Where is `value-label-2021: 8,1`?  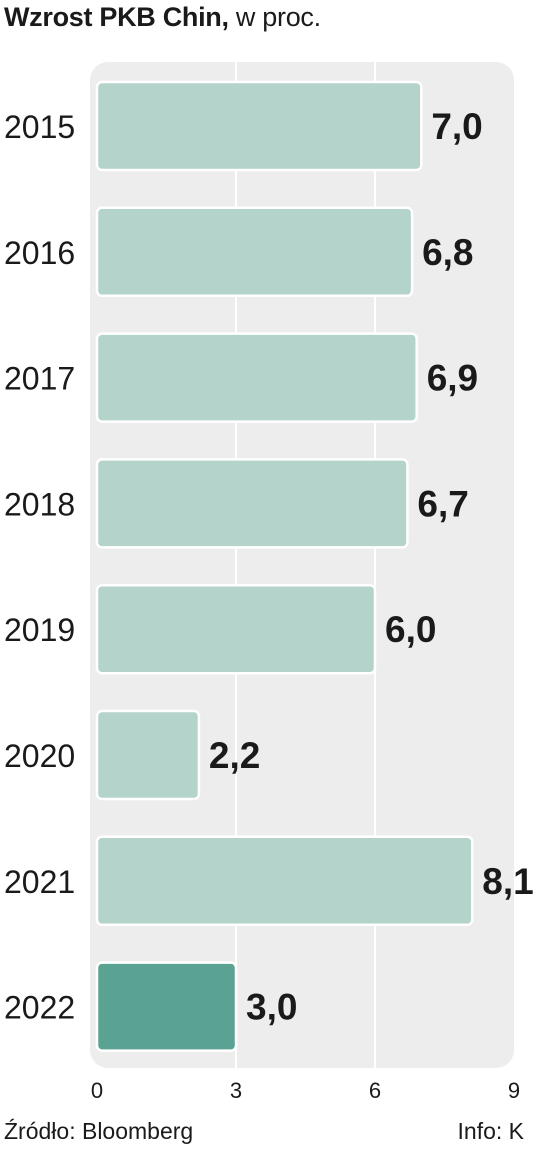
value-label-2021: 8,1 is located at coordinates (507, 881).